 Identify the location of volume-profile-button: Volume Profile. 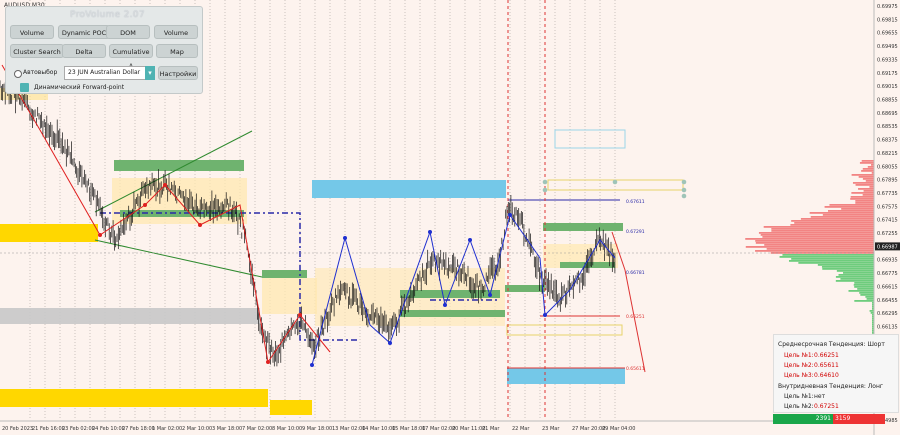
(32, 38).